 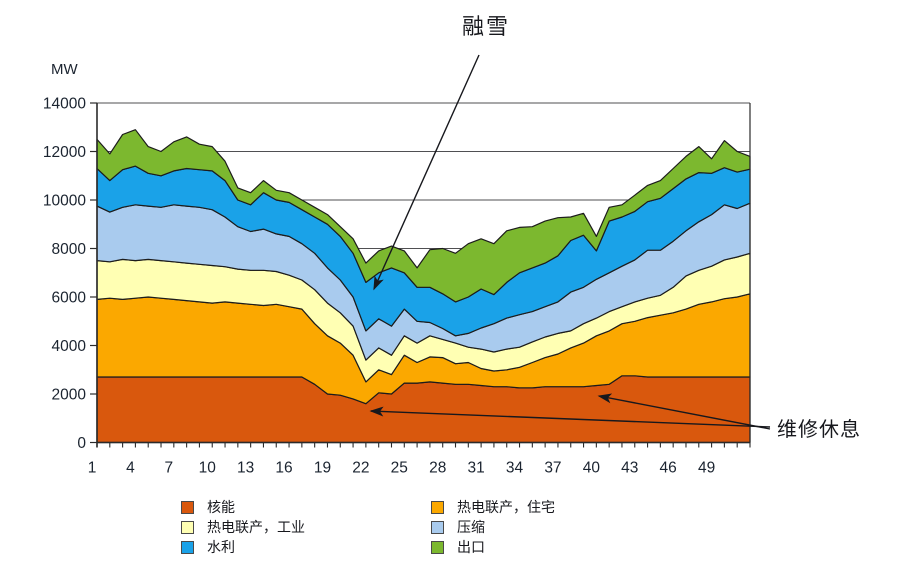 What do you see at coordinates (130, 468) in the screenshot?
I see `x-tick-label: 4` at bounding box center [130, 468].